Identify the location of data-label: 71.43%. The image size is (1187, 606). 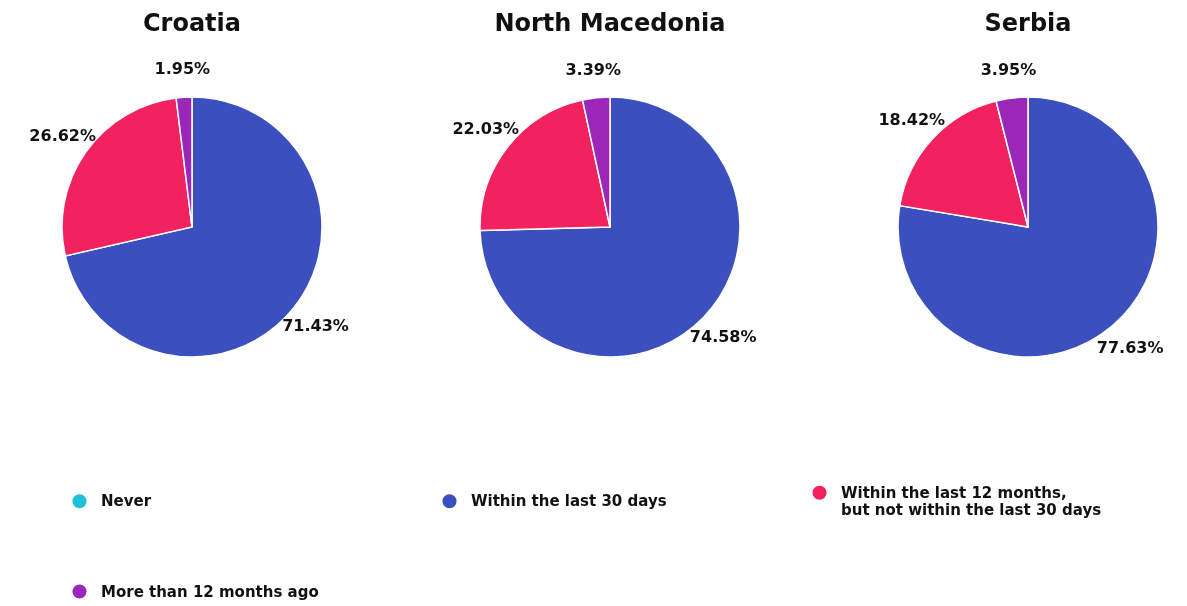
(315, 325).